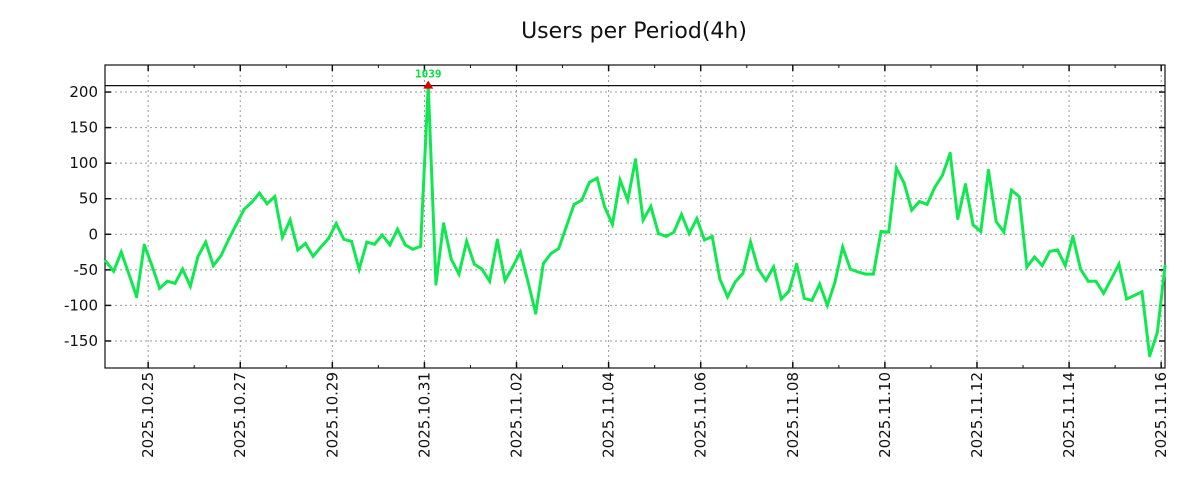  I want to click on y-tick-label: 150, so click(83, 128).